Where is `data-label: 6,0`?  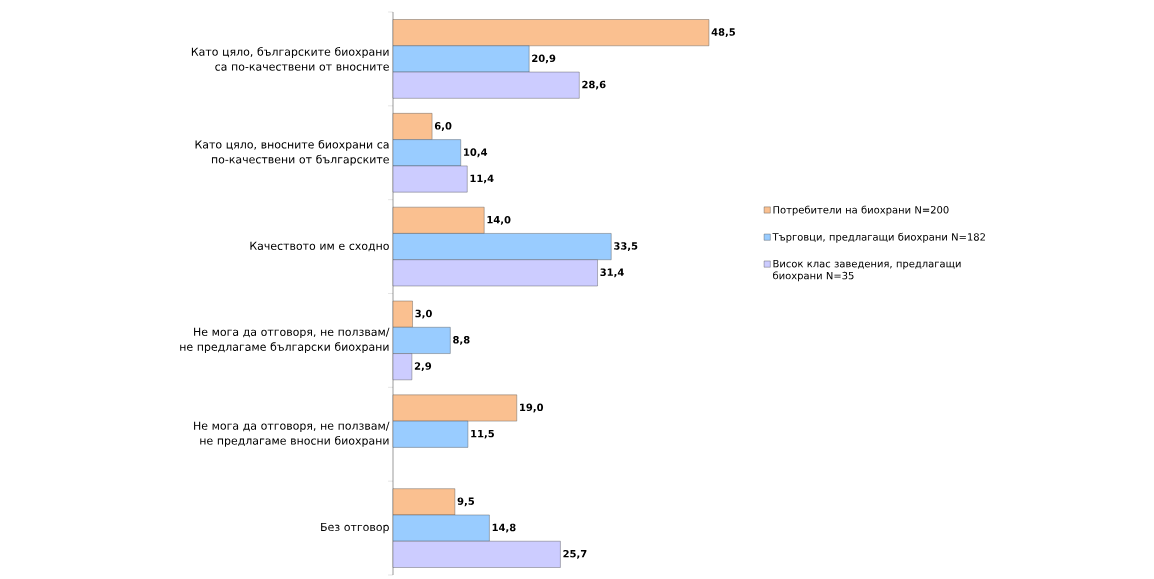
data-label: 6,0 is located at coordinates (443, 126).